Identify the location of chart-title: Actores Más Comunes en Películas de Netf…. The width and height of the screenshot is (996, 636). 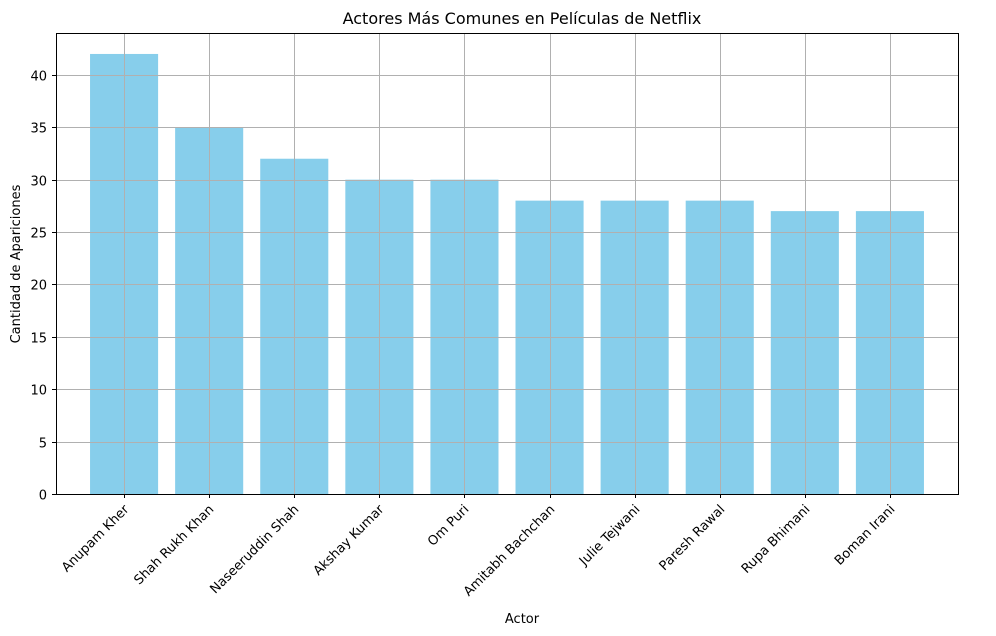
(522, 18).